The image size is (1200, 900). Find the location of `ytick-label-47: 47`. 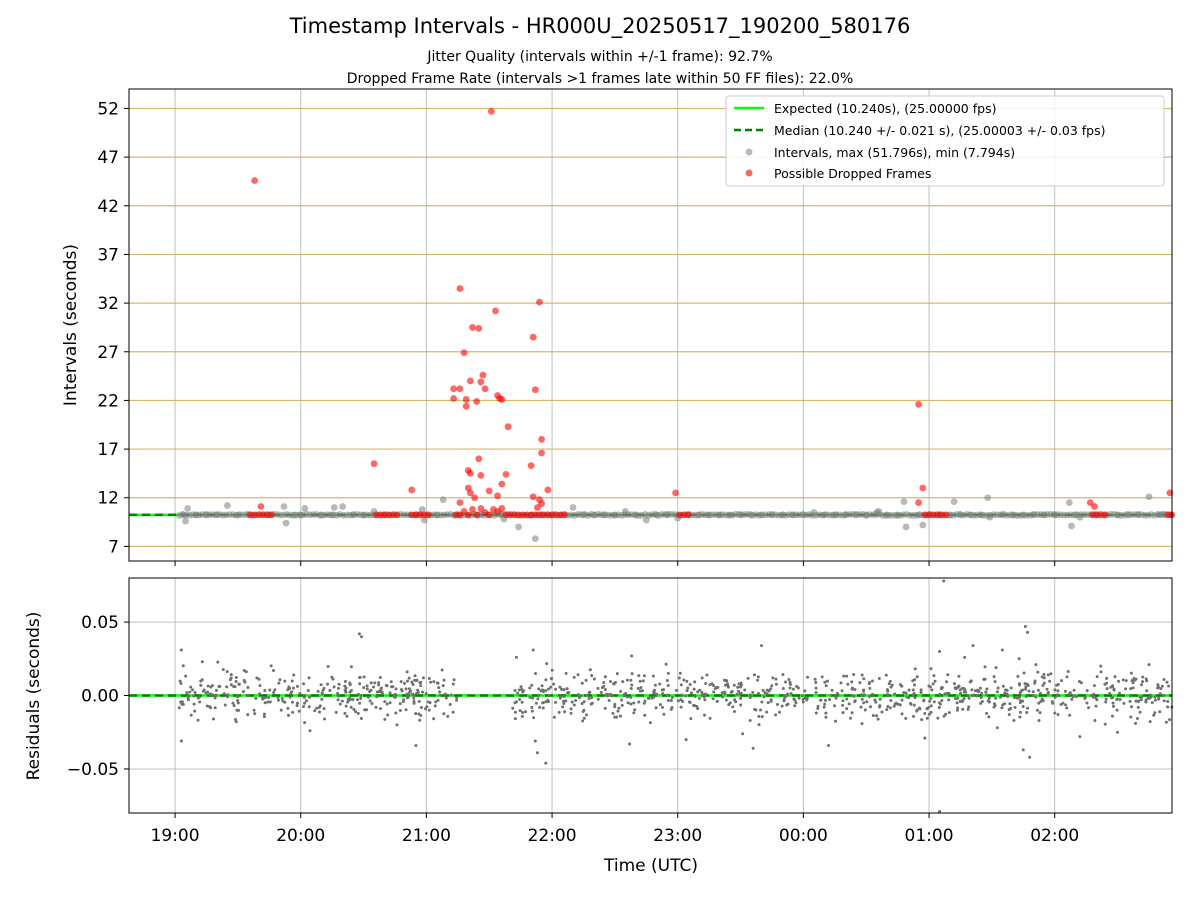

ytick-label-47: 47 is located at coordinates (108, 158).